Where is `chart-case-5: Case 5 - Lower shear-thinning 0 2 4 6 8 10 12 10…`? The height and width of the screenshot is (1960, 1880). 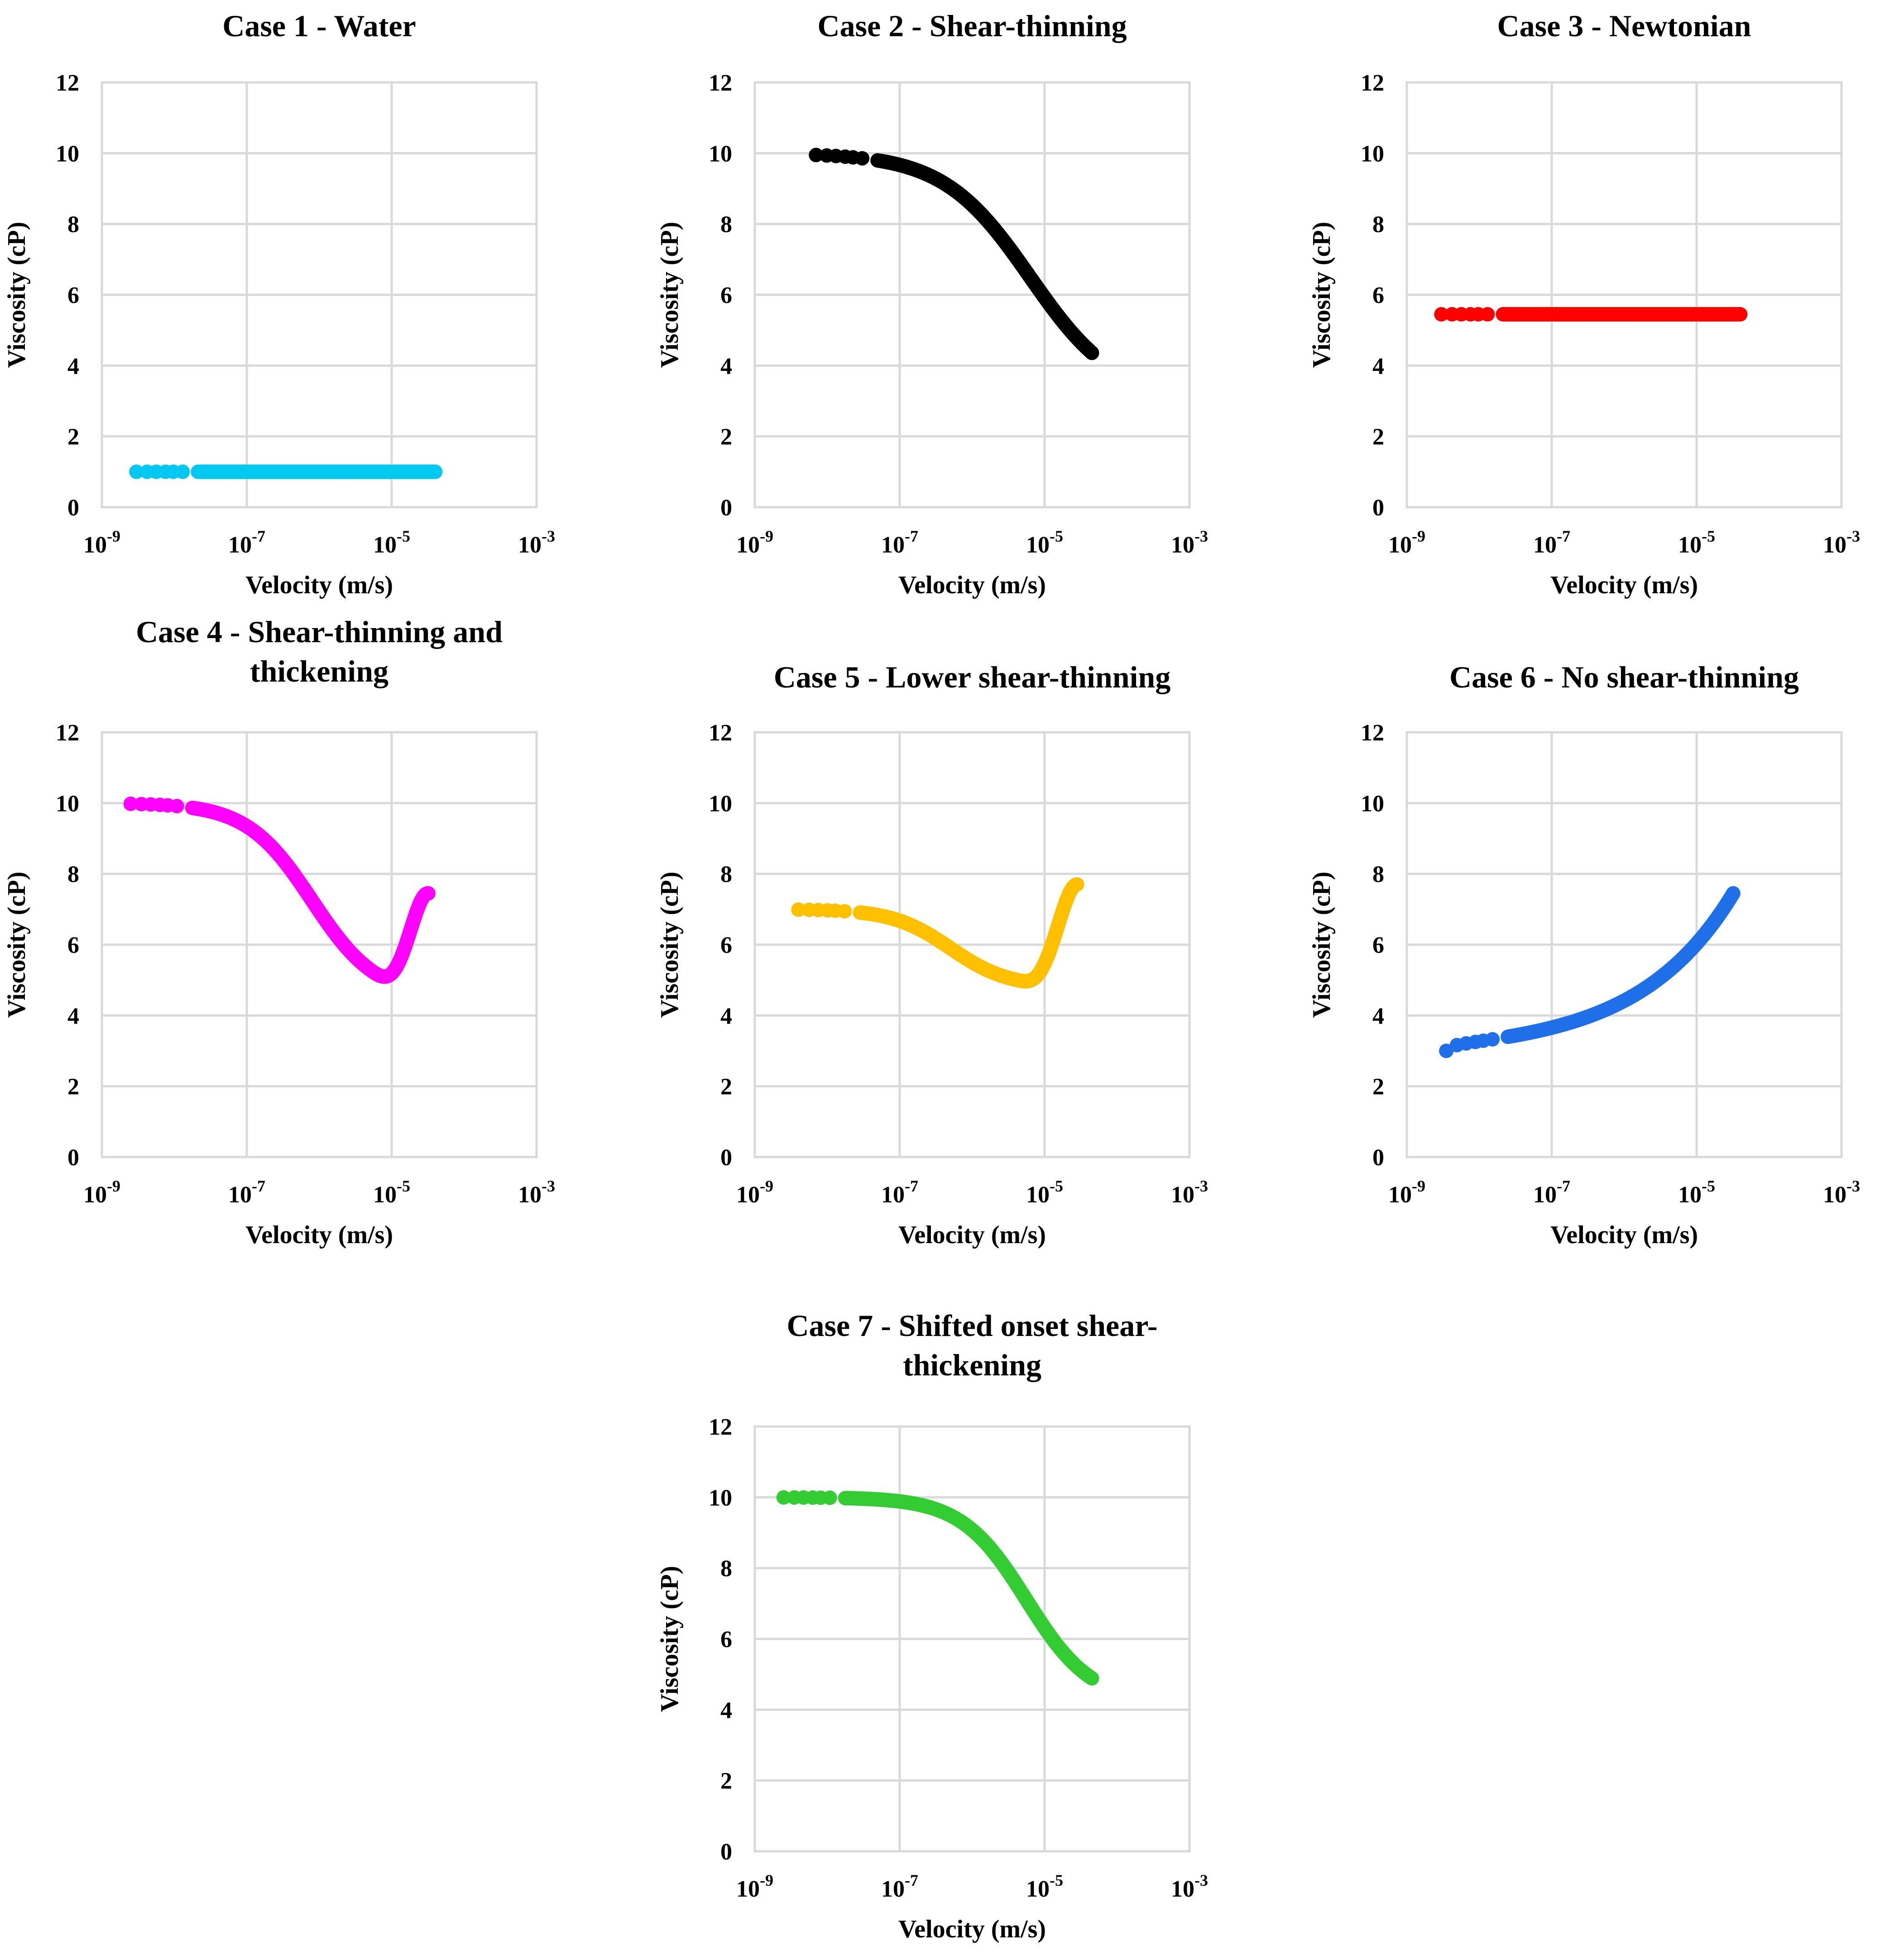
chart-case-5: Case 5 - Lower shear-thinning 0 2 4 6 8 10 12 10… is located at coordinates (932, 954).